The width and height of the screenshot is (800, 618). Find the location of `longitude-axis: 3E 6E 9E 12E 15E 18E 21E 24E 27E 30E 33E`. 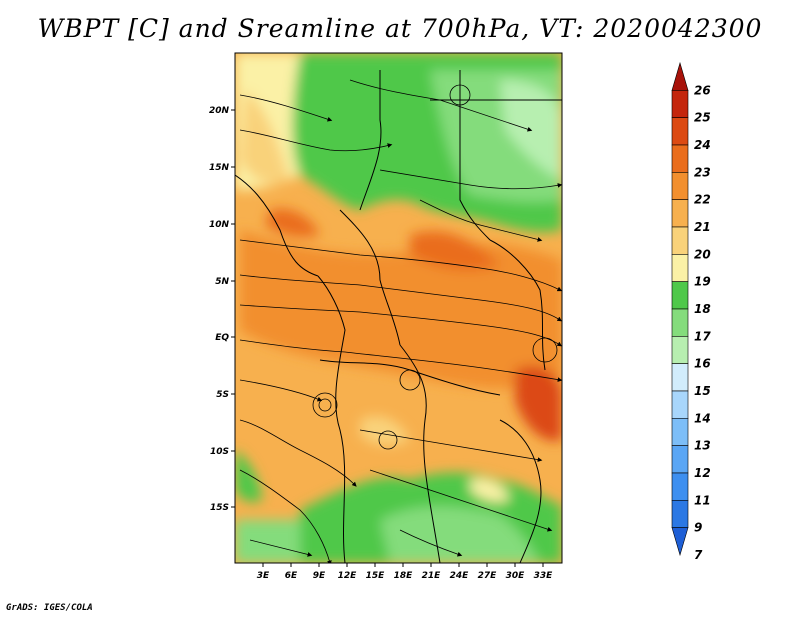

longitude-axis: 3E 6E 9E 12E 15E 18E 21E 24E 27E 30E 33E is located at coordinates (405, 572).